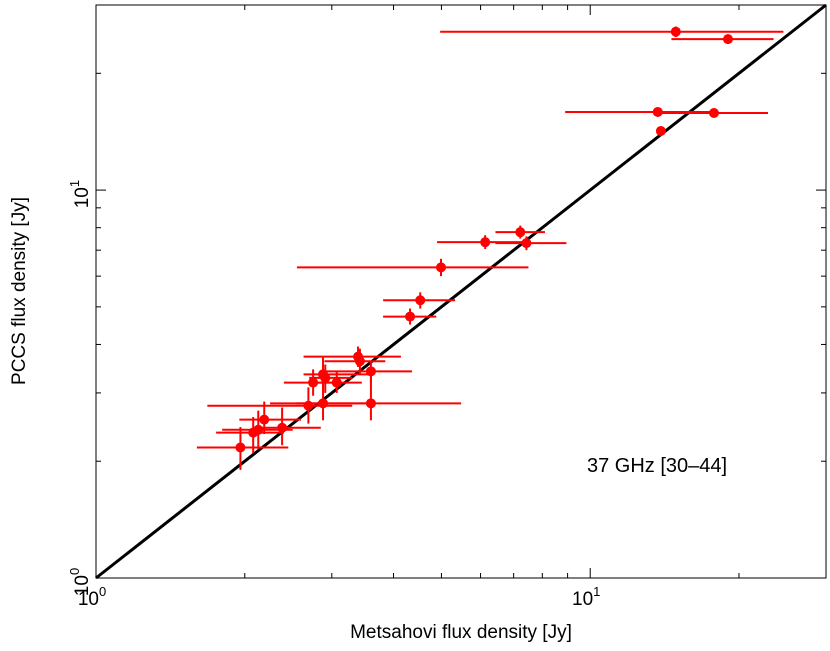 This screenshot has height=651, width=830. What do you see at coordinates (657, 466) in the screenshot?
I see `annotation: 37 GHz [30–44]` at bounding box center [657, 466].